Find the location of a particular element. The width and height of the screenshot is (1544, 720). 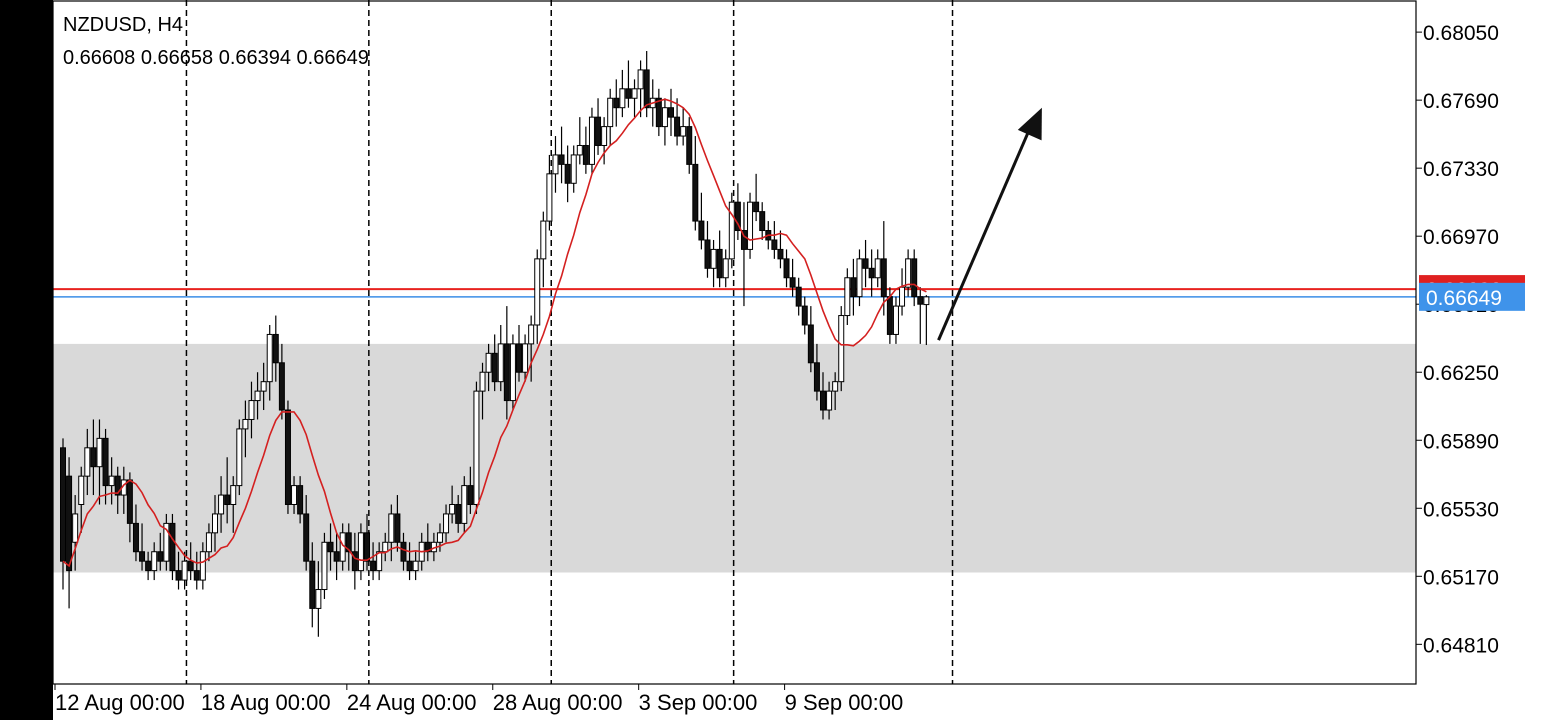

x-tick-label: 3 Sep 00:00 is located at coordinates (698, 702).